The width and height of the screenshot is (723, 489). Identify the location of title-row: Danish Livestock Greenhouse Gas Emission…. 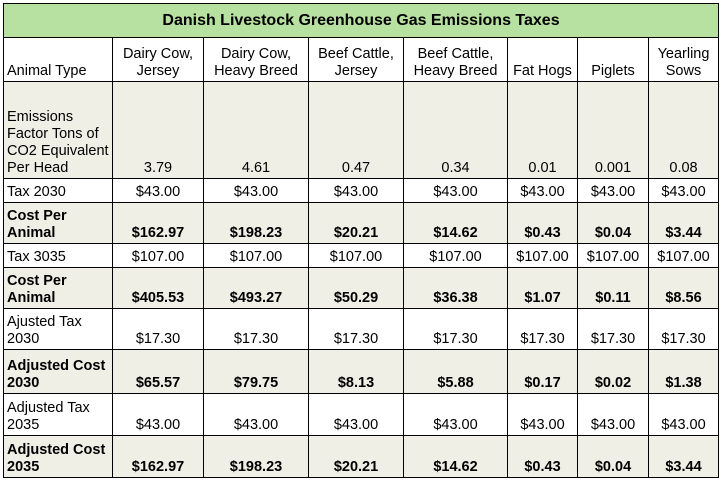
(361, 20).